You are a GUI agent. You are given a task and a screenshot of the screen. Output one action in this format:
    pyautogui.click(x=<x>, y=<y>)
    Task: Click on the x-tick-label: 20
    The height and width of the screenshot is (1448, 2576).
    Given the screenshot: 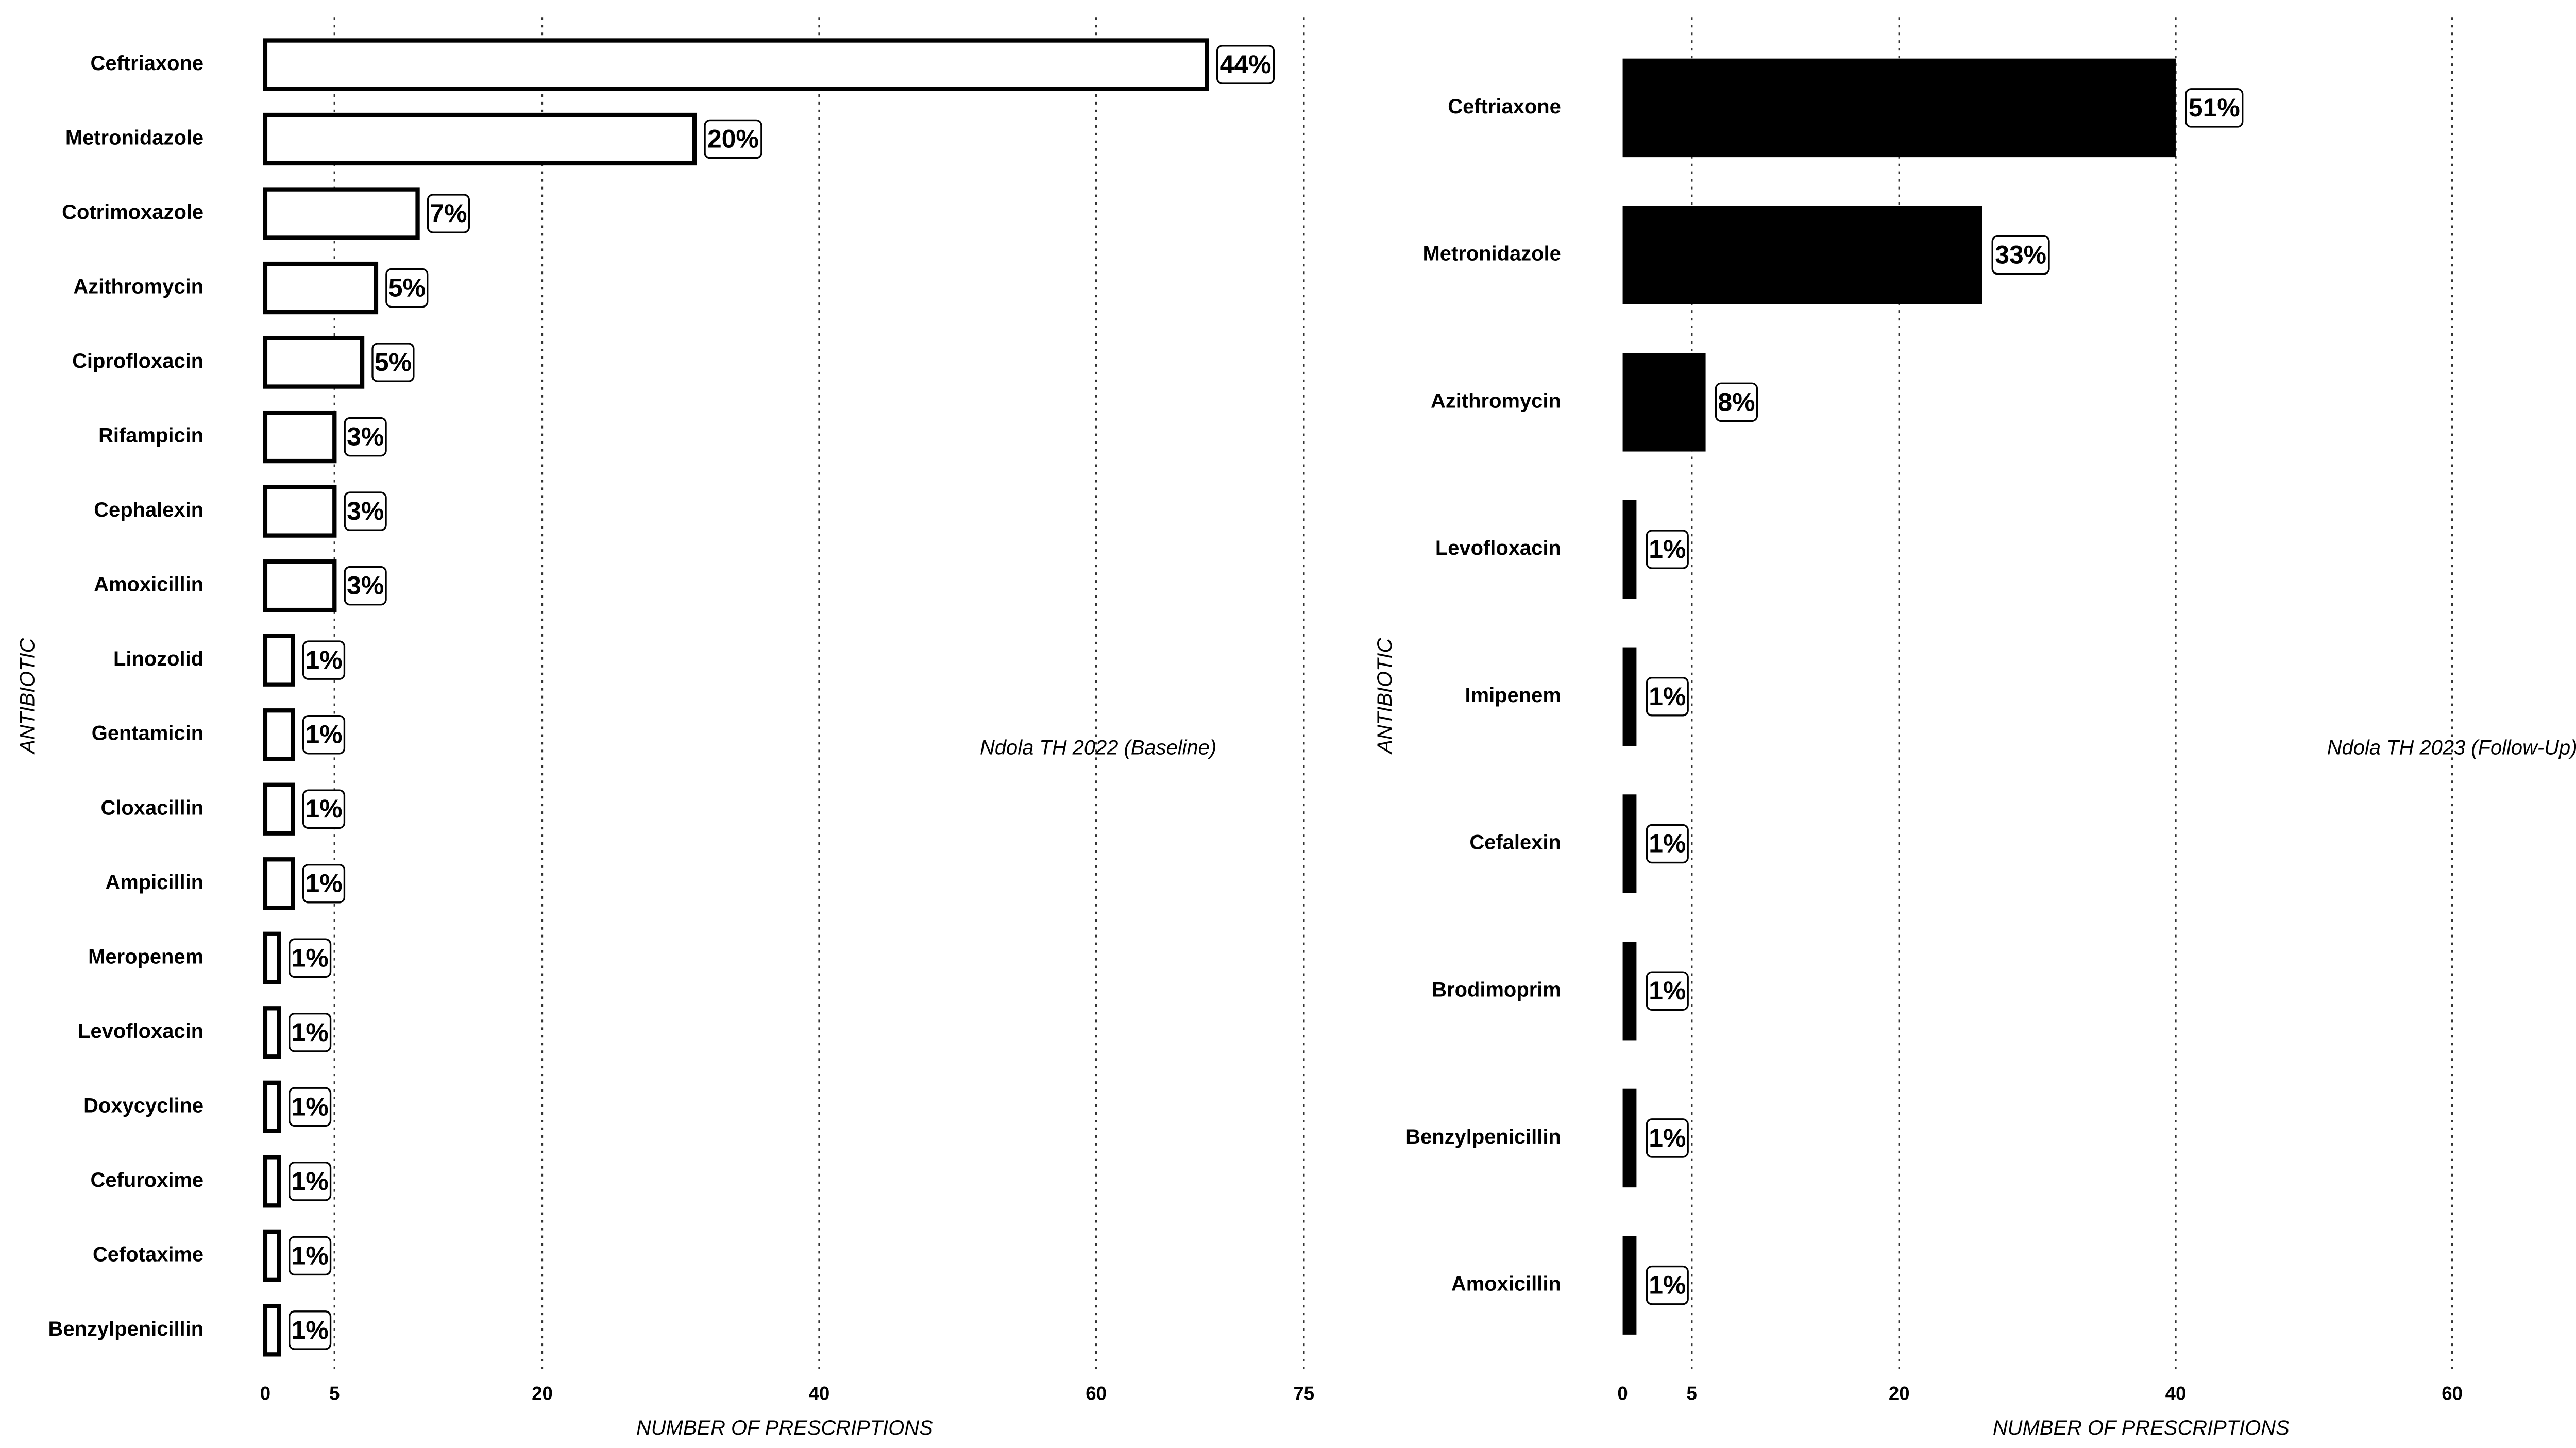 What is the action you would take?
    pyautogui.click(x=543, y=1393)
    